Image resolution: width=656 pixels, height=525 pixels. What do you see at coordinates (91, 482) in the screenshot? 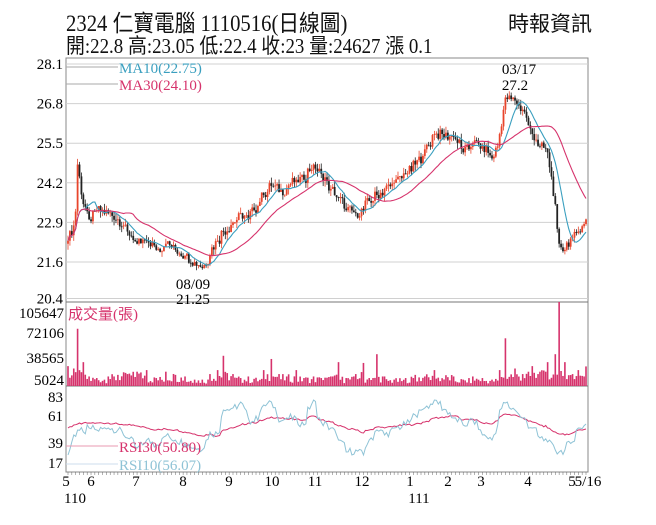
I see `x-tick-label: 6` at bounding box center [91, 482].